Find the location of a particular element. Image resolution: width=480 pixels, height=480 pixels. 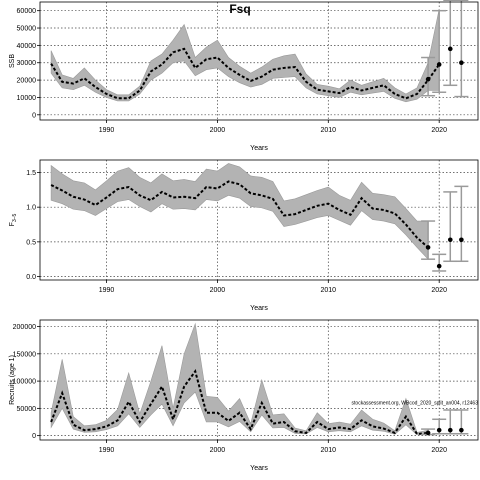

y-tick-label: 1.5 is located at coordinates (31, 173).